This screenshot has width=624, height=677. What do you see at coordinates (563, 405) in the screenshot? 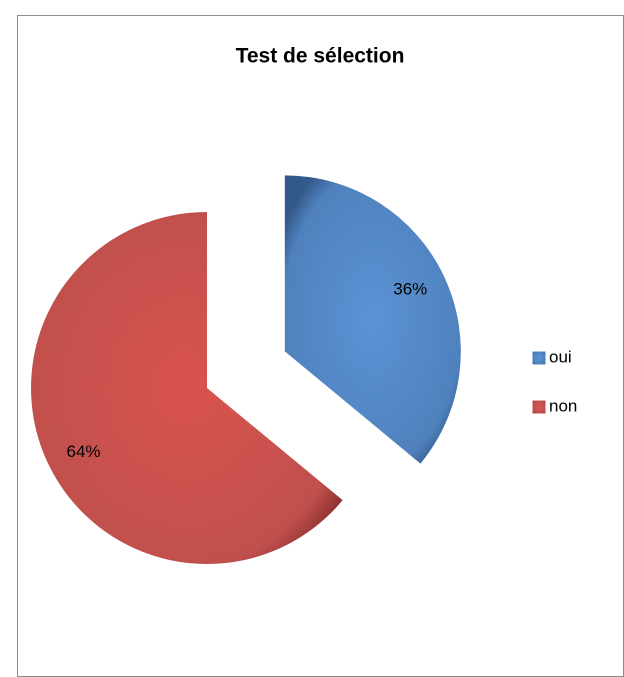
I see `legend-label: non` at bounding box center [563, 405].